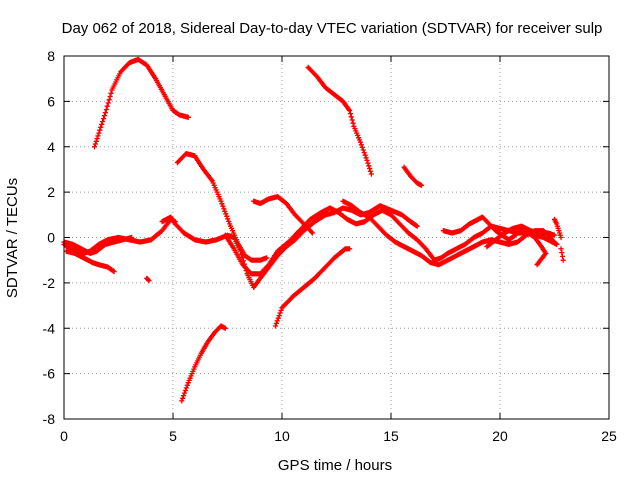 The height and width of the screenshot is (480, 640). I want to click on y-tick-label: -2, so click(49, 283).